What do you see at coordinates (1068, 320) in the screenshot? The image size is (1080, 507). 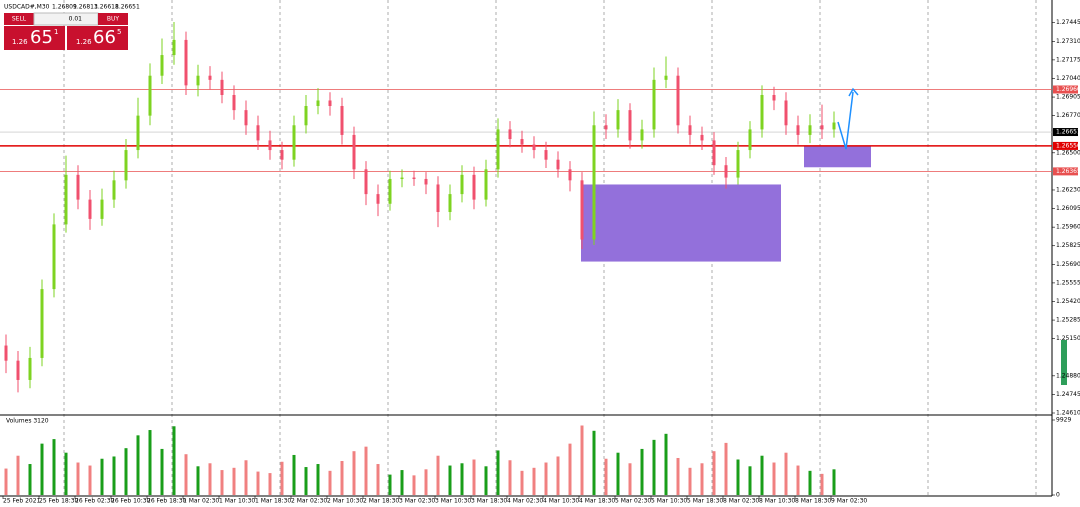 I see `y-tick-label: 1.25285` at bounding box center [1068, 320].